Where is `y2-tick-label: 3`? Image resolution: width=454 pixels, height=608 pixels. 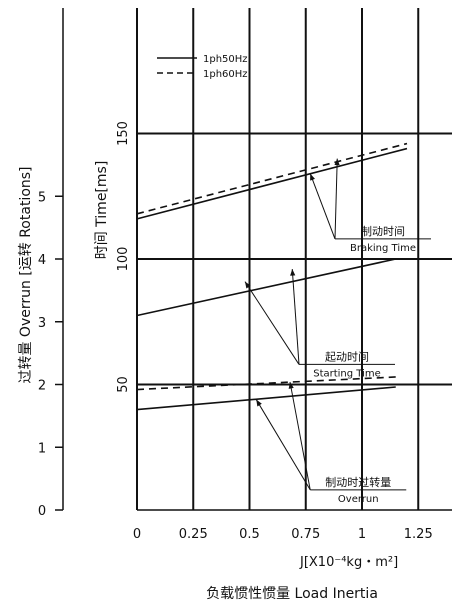 y2-tick-label: 3 is located at coordinates (42, 323).